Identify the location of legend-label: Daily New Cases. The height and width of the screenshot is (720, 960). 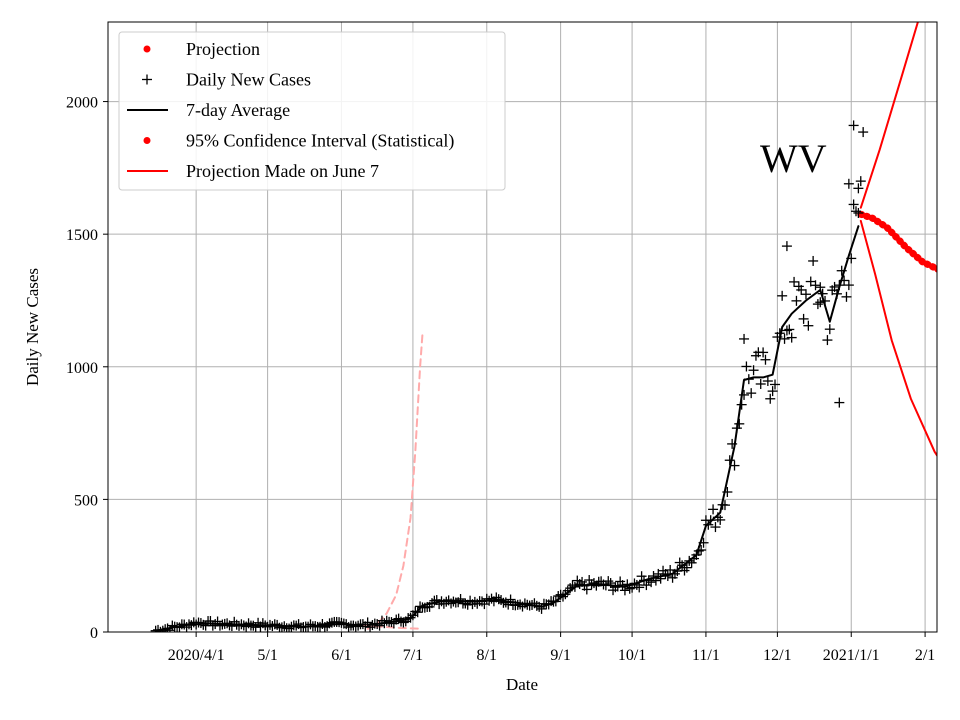
(248, 80).